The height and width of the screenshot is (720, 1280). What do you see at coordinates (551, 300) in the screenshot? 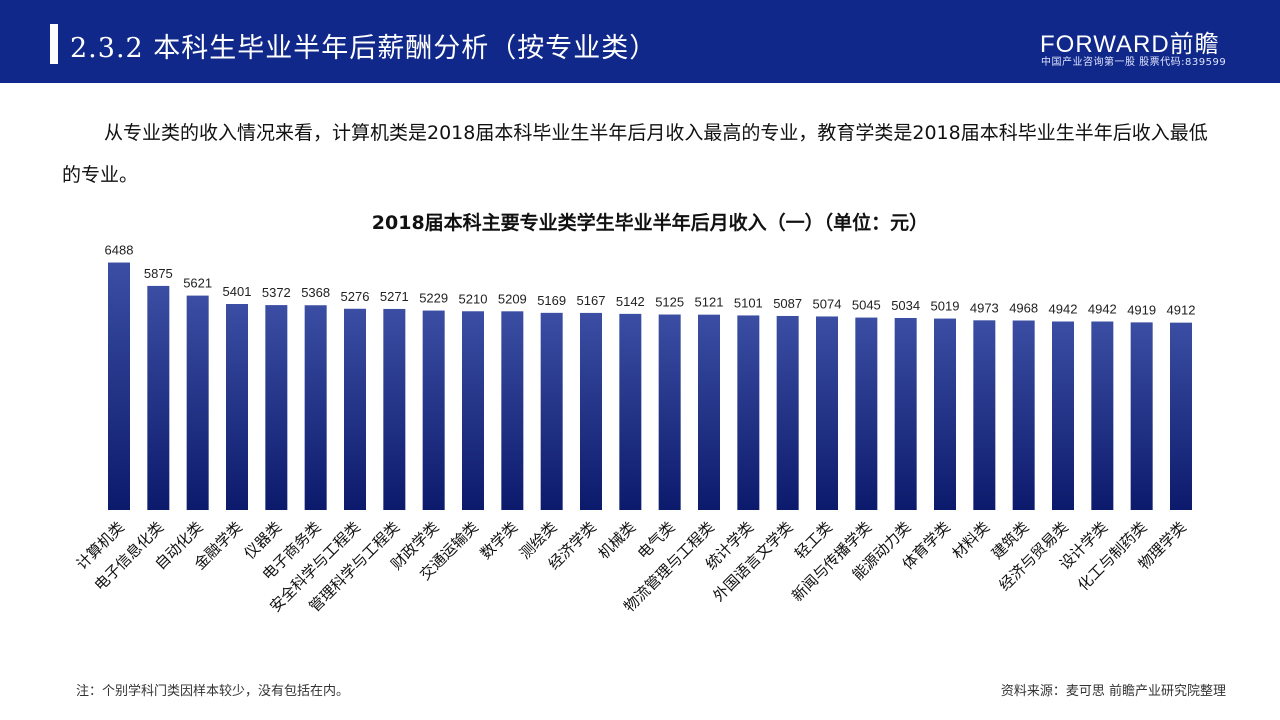
I see `data-label: 5169` at bounding box center [551, 300].